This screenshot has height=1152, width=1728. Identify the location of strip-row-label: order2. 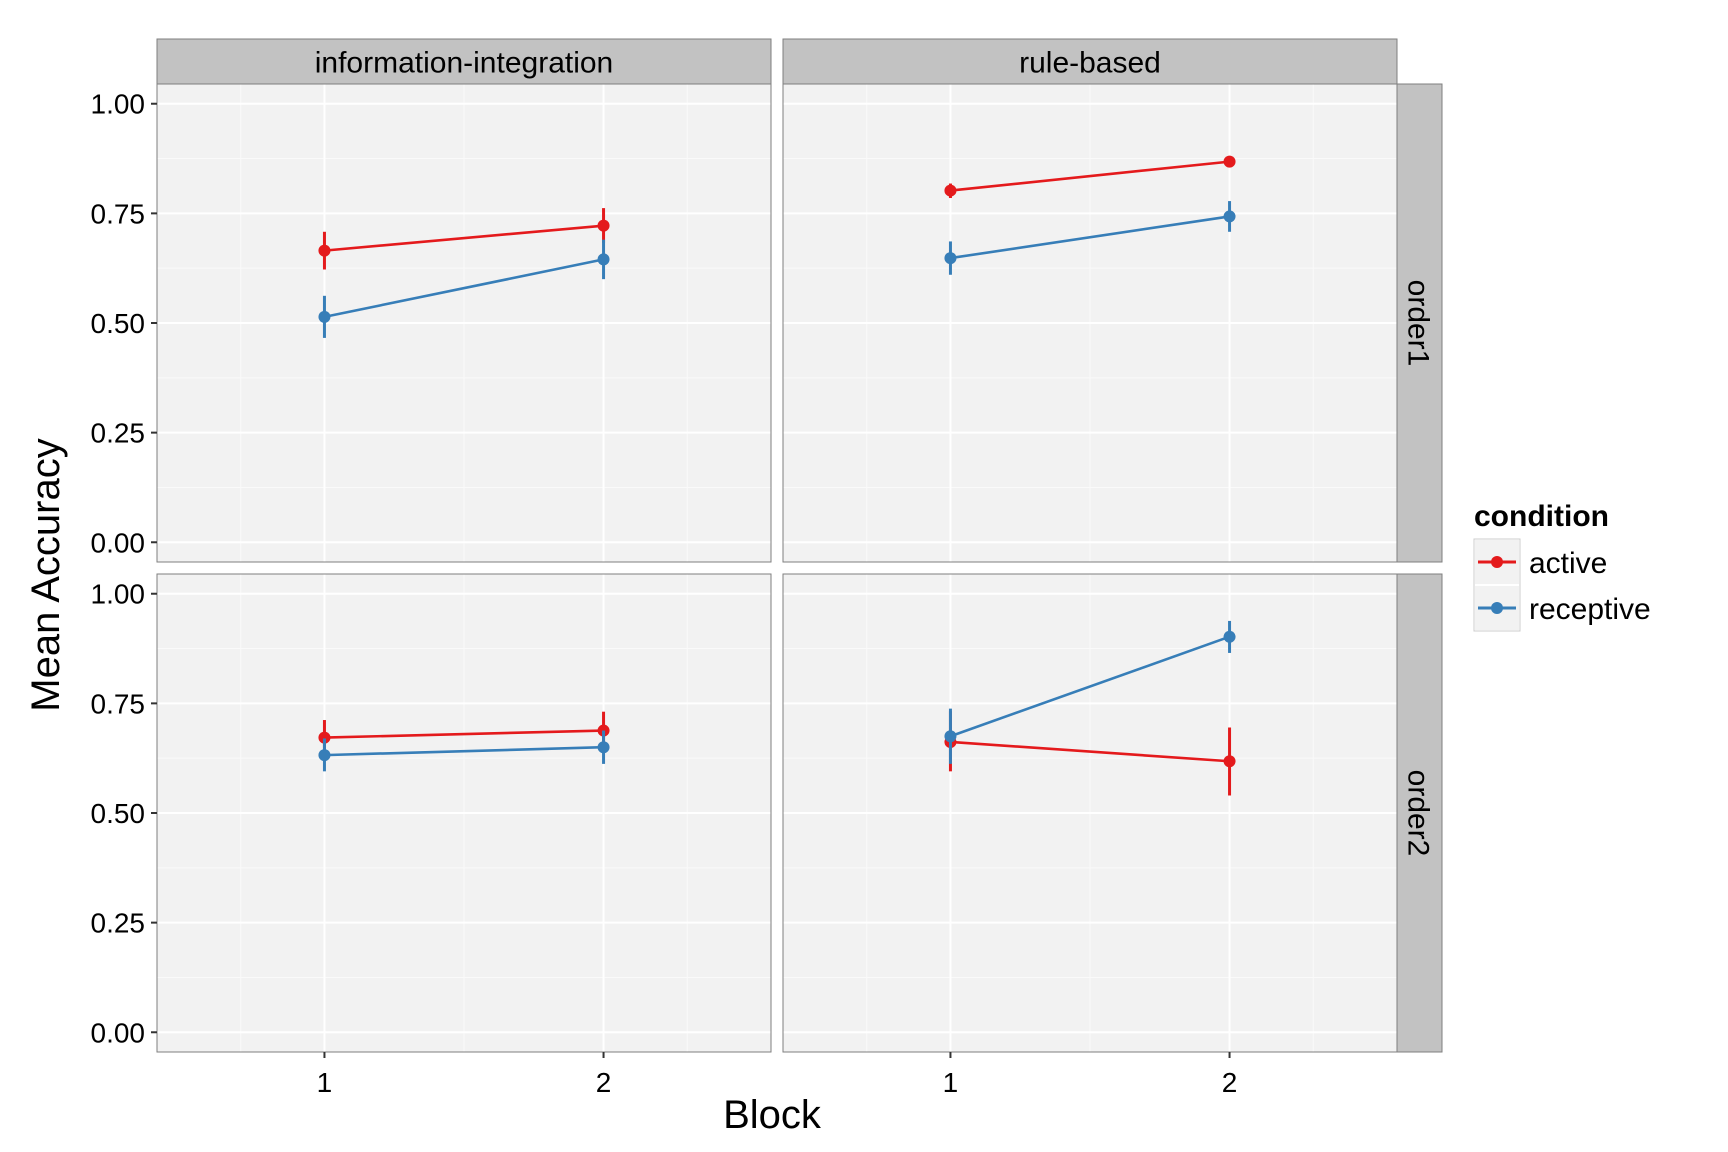
(1418, 813).